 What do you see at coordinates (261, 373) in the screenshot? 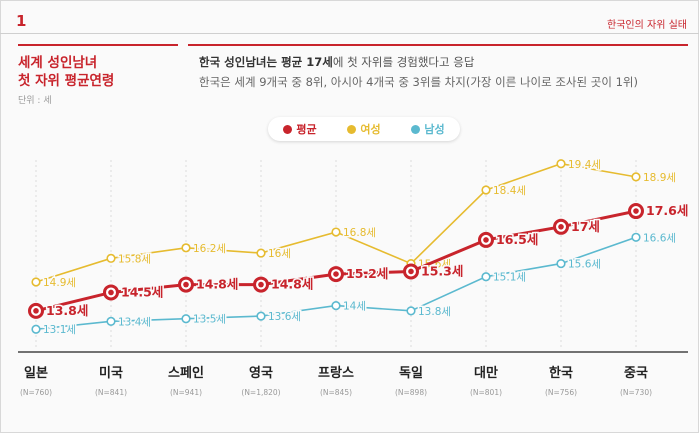
I see `category-label: 영국` at bounding box center [261, 373].